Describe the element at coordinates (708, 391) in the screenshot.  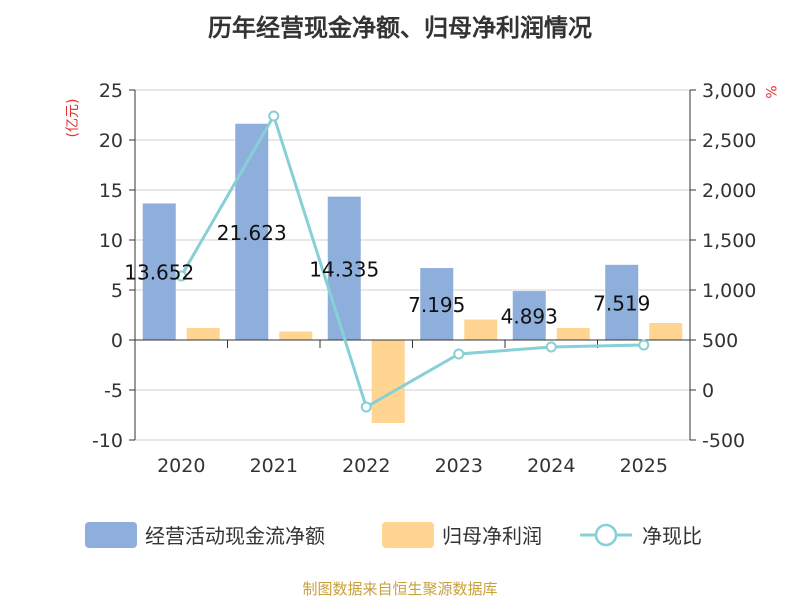
I see `y-right-tick-label: 0` at that location.